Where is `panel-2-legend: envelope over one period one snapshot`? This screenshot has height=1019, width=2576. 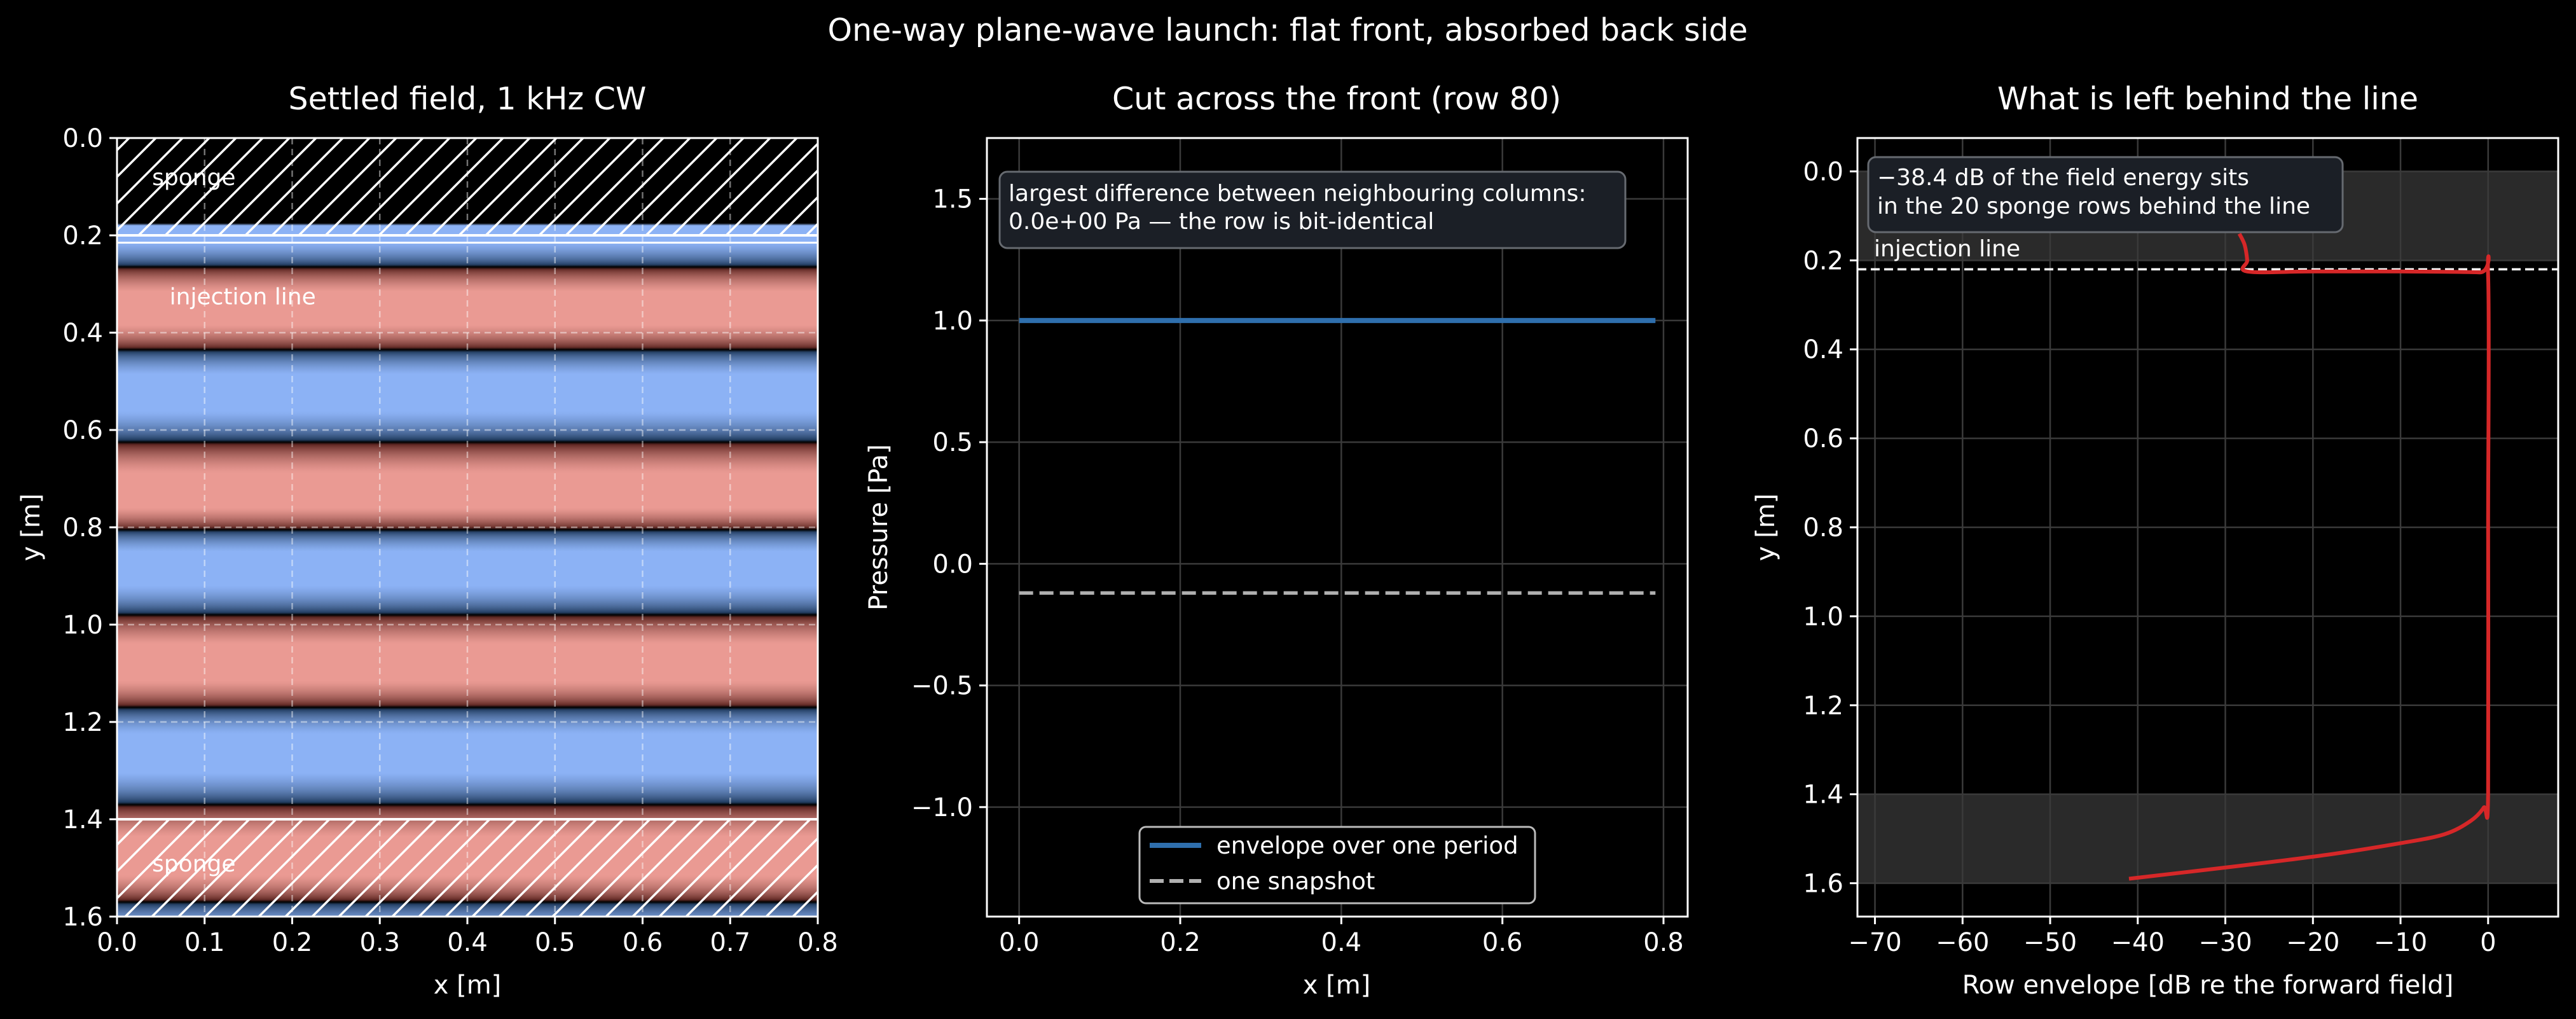 panel-2-legend: envelope over one period one snapshot is located at coordinates (1337, 866).